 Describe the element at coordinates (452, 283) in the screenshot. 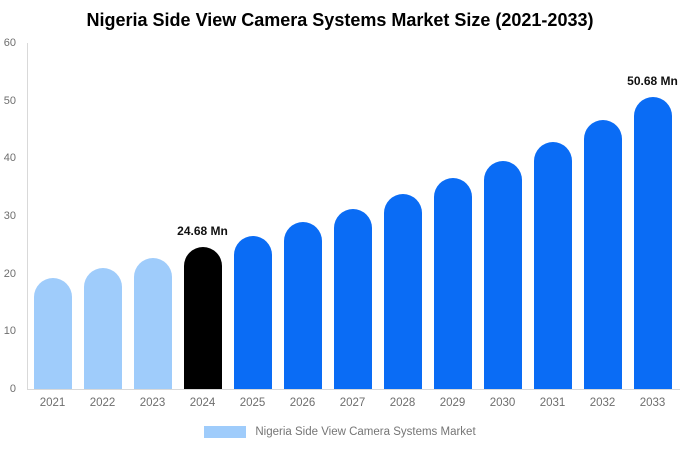

I see `bar-2029` at that location.